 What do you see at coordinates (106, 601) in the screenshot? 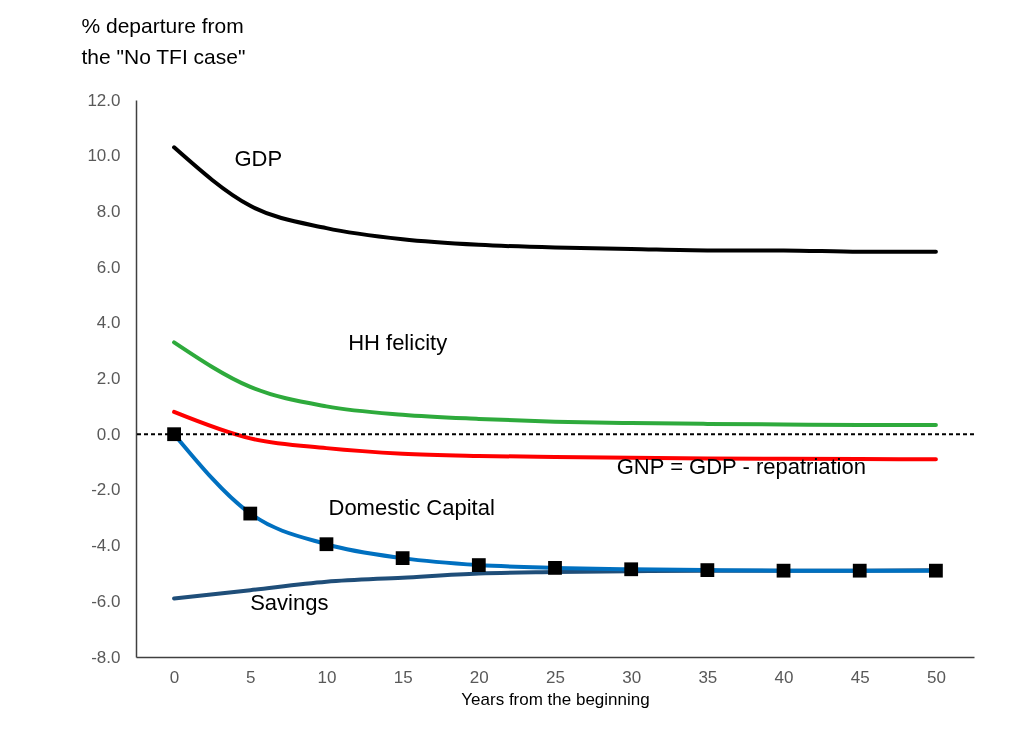
I see `y-tick-label: -6.0` at bounding box center [106, 601].